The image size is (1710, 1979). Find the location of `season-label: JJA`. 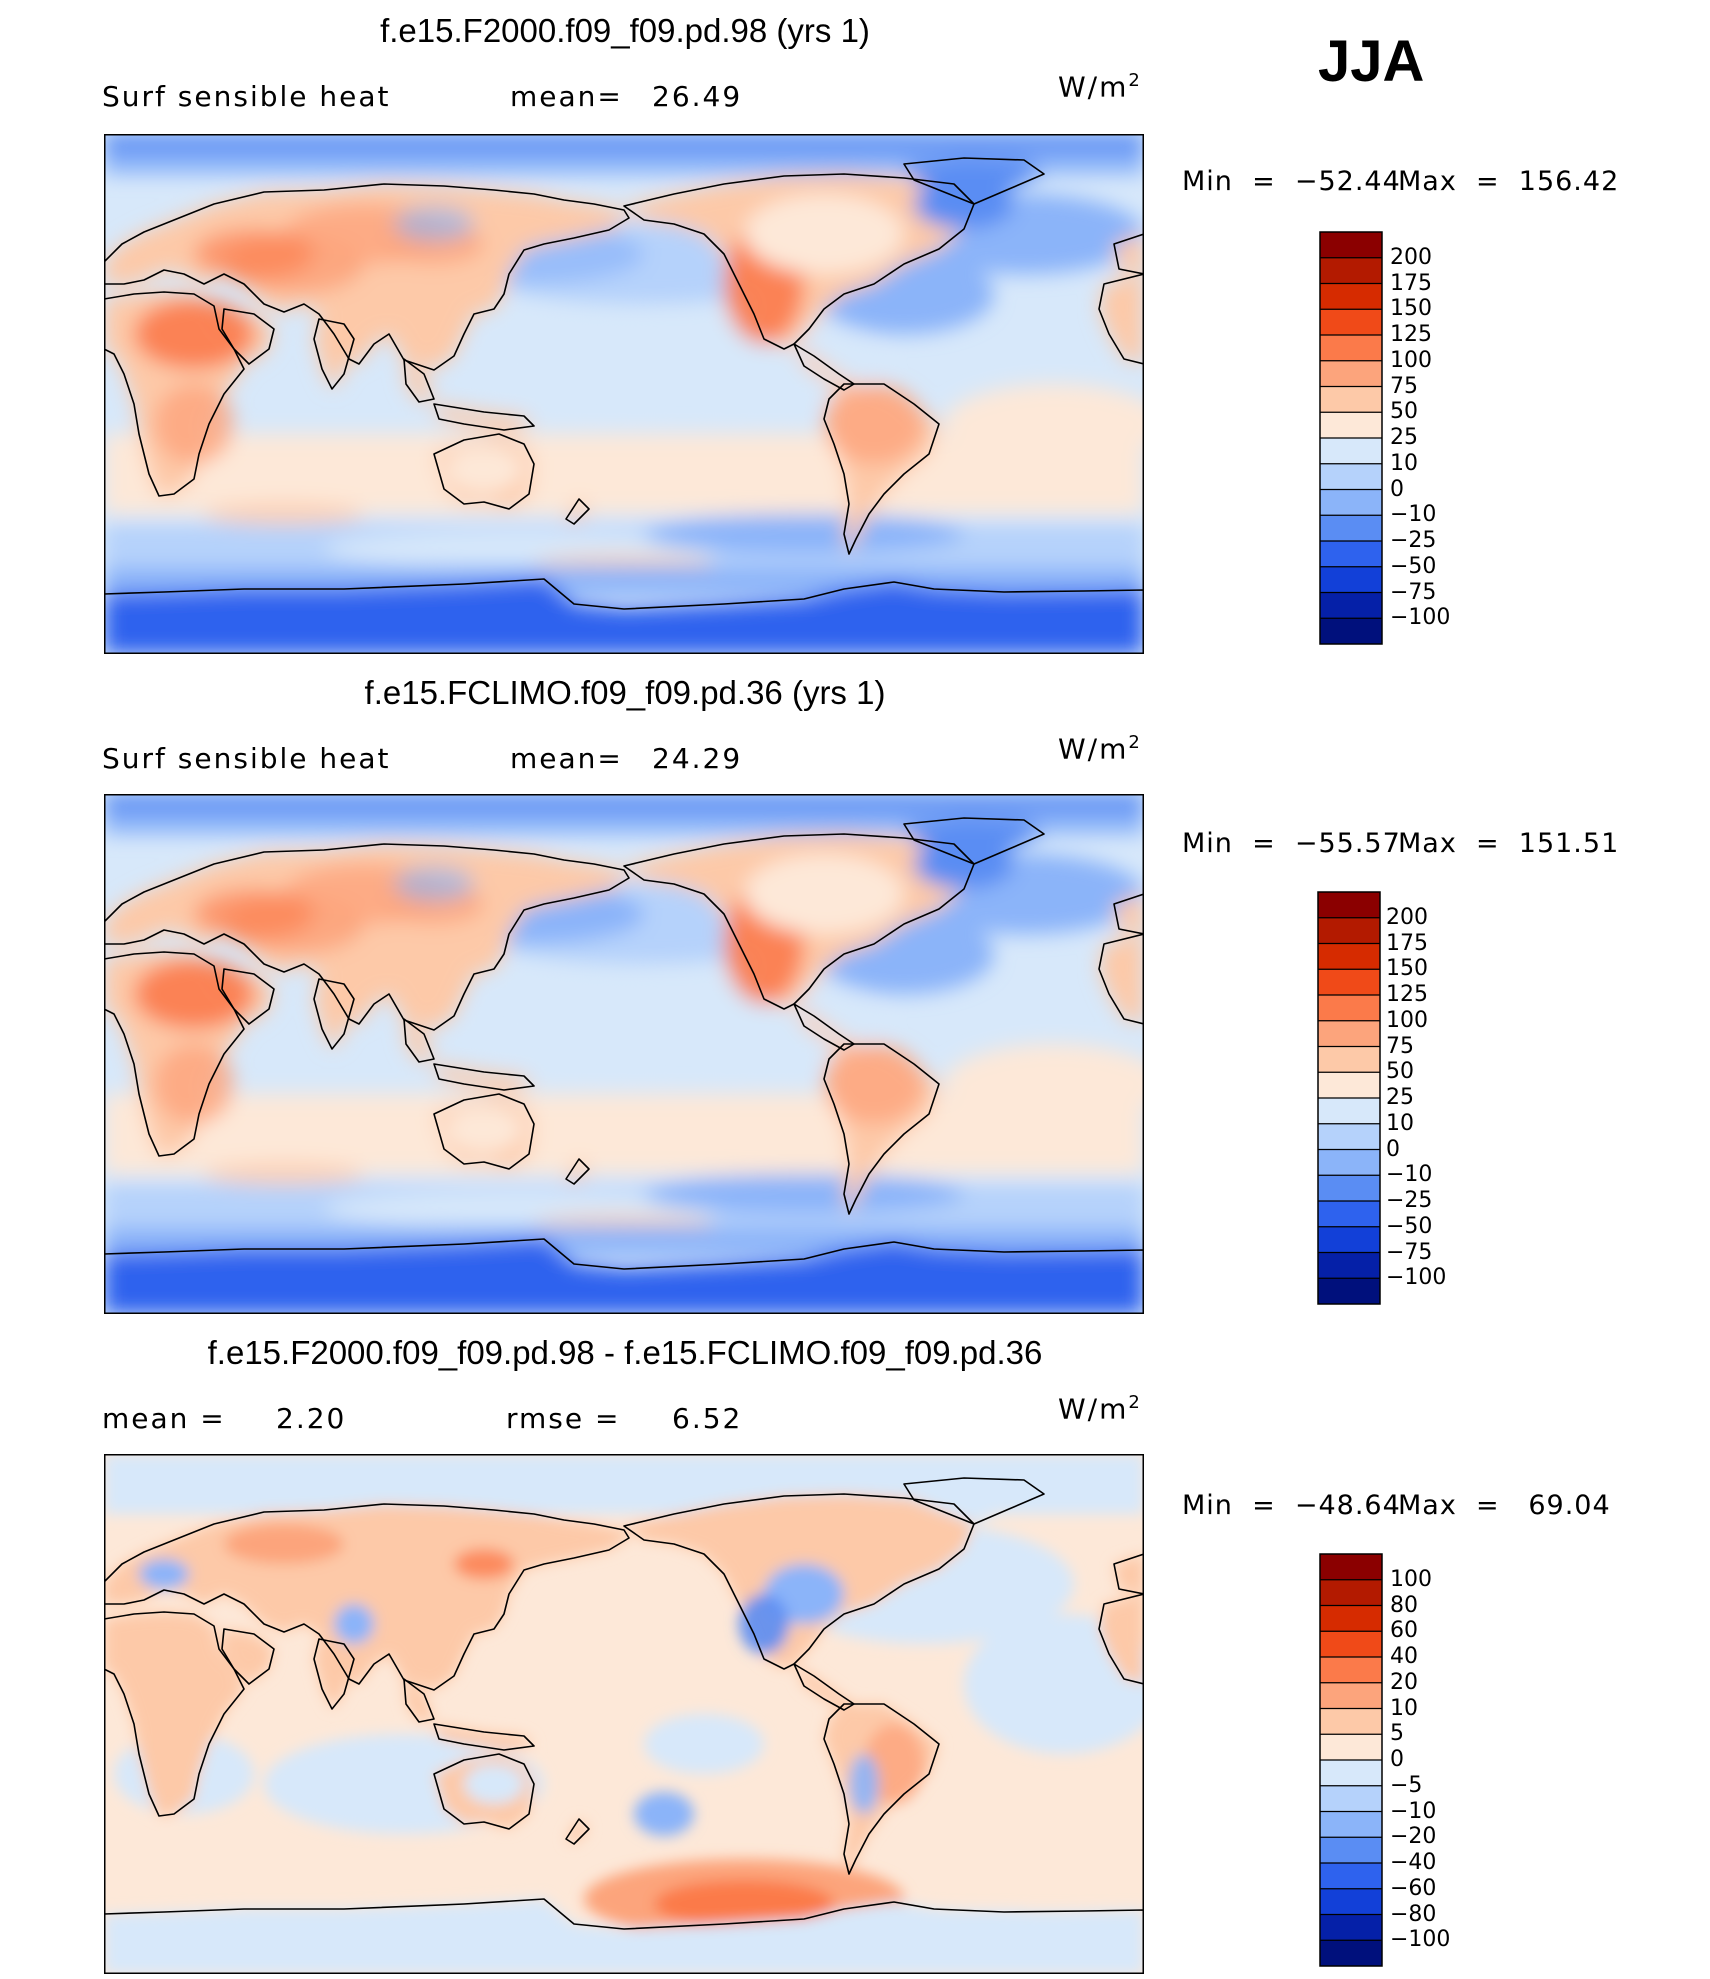

season-label: JJA is located at coordinates (1371, 61).